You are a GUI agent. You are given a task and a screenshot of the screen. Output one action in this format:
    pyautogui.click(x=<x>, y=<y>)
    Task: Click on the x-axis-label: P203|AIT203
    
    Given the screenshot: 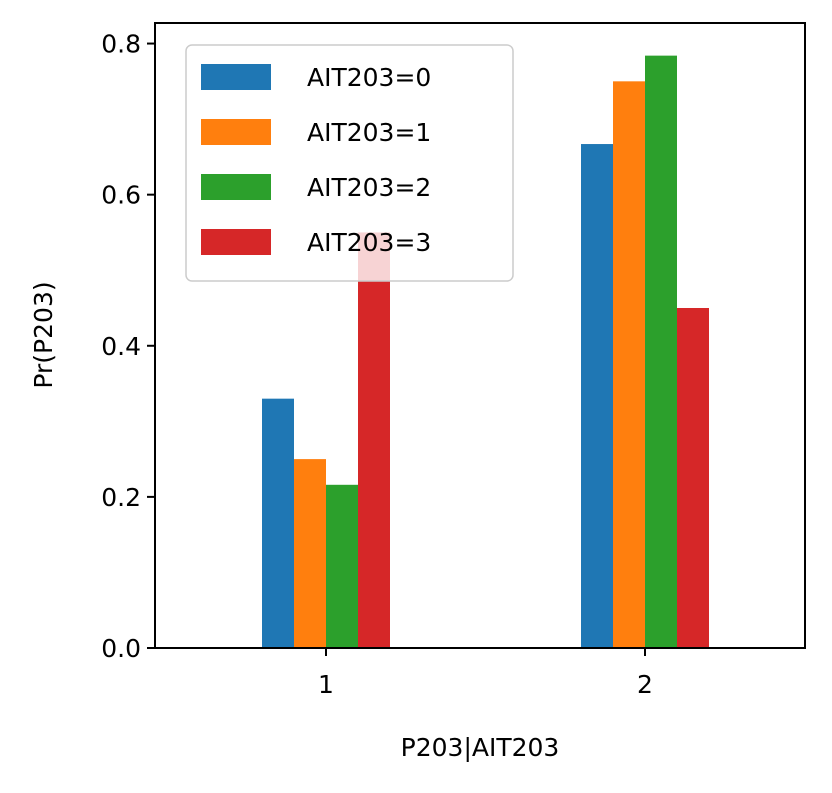 What is the action you would take?
    pyautogui.click(x=480, y=747)
    